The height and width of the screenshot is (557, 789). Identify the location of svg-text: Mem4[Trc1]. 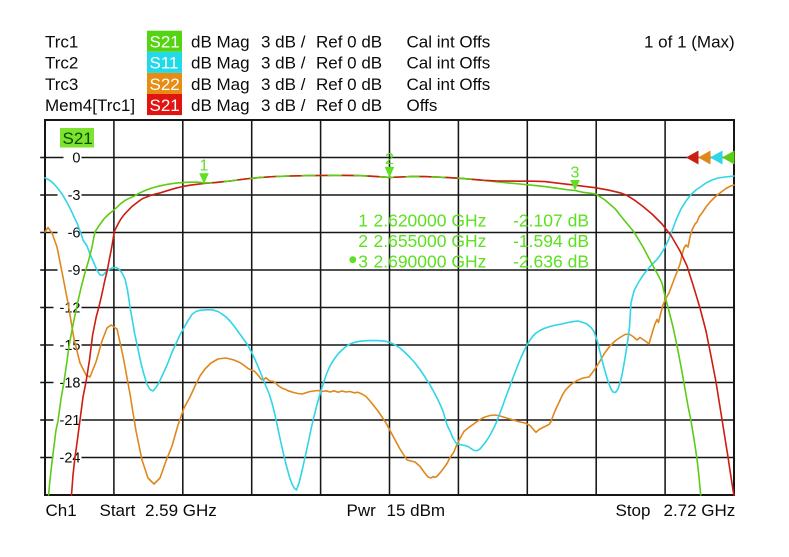
(90, 105).